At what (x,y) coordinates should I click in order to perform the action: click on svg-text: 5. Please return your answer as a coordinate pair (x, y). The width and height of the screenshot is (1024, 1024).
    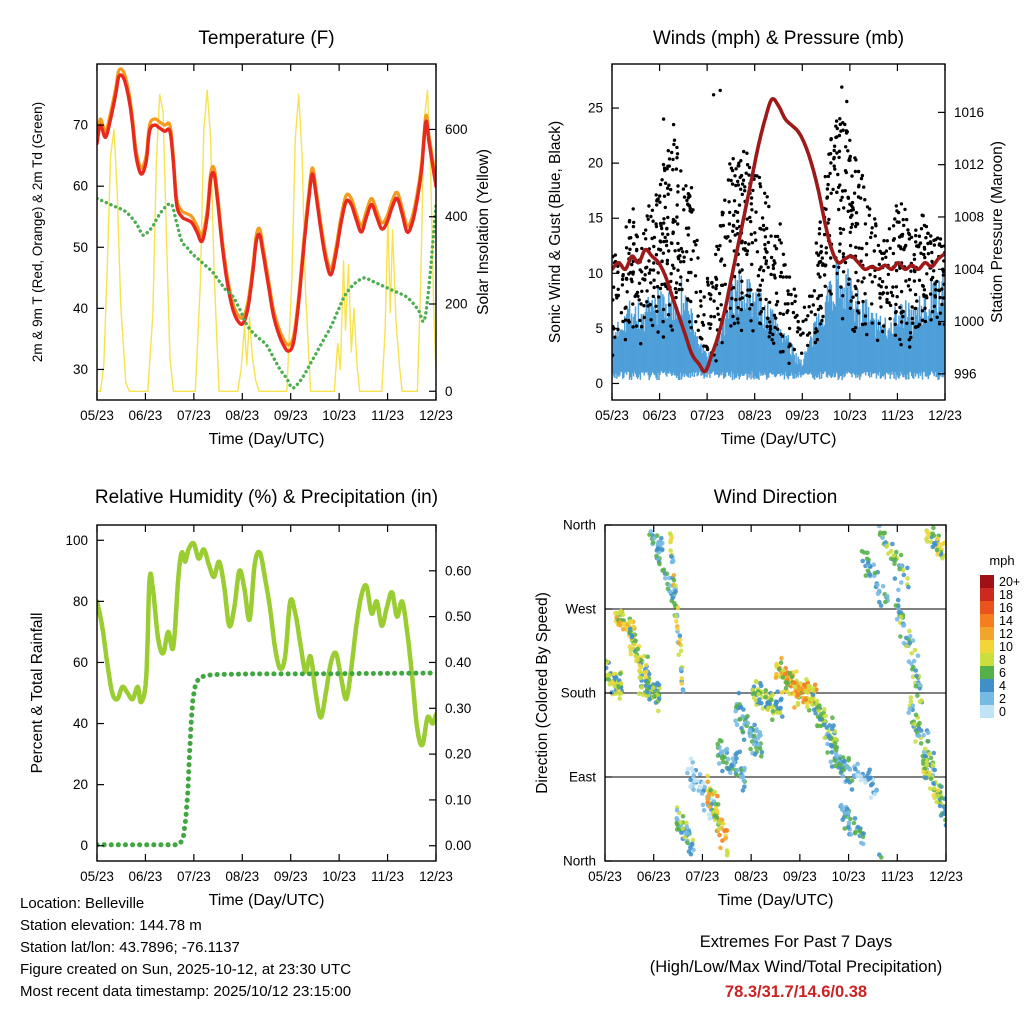
    Looking at the image, I should click on (599, 328).